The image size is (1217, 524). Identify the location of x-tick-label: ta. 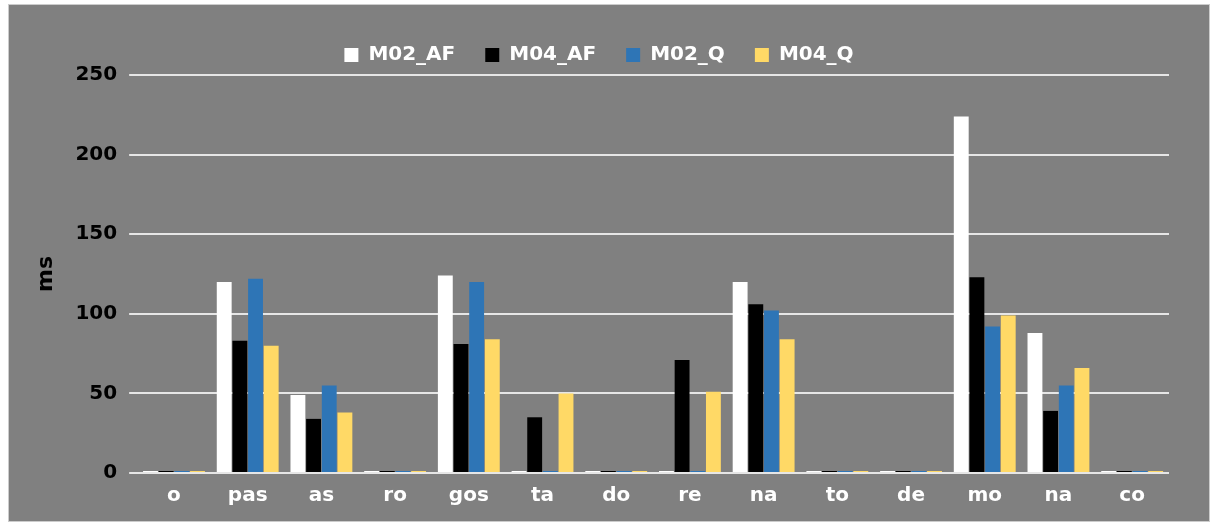
(542, 494).